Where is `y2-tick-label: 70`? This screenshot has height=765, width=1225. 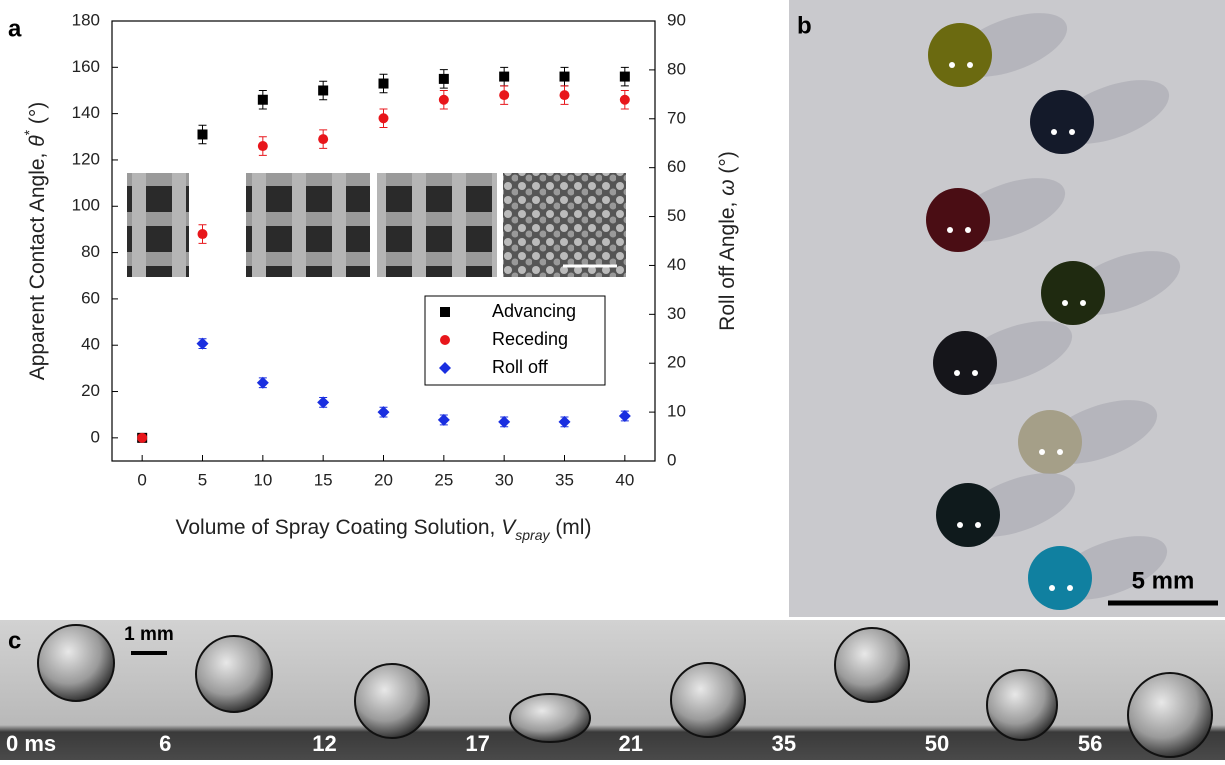
y2-tick-label: 70 is located at coordinates (676, 117).